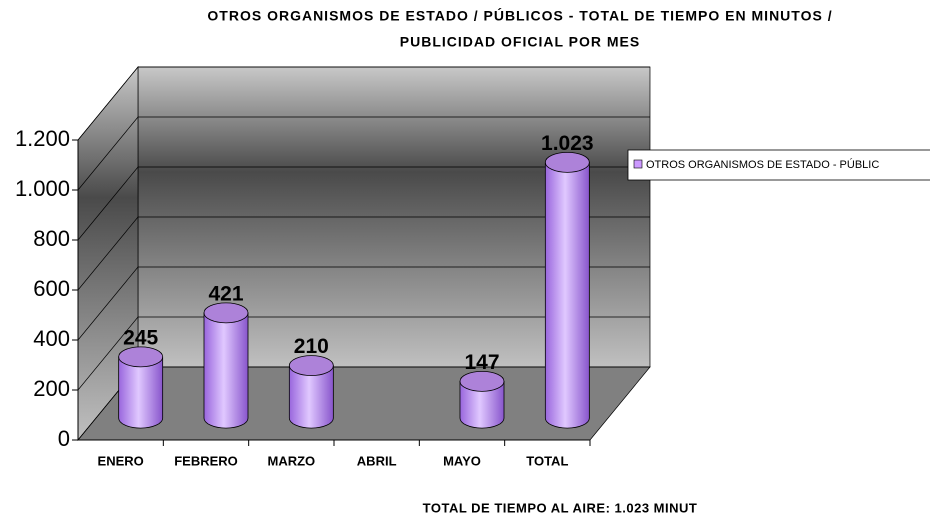 The image size is (930, 523). I want to click on y-tick-label: 400, so click(51, 338).